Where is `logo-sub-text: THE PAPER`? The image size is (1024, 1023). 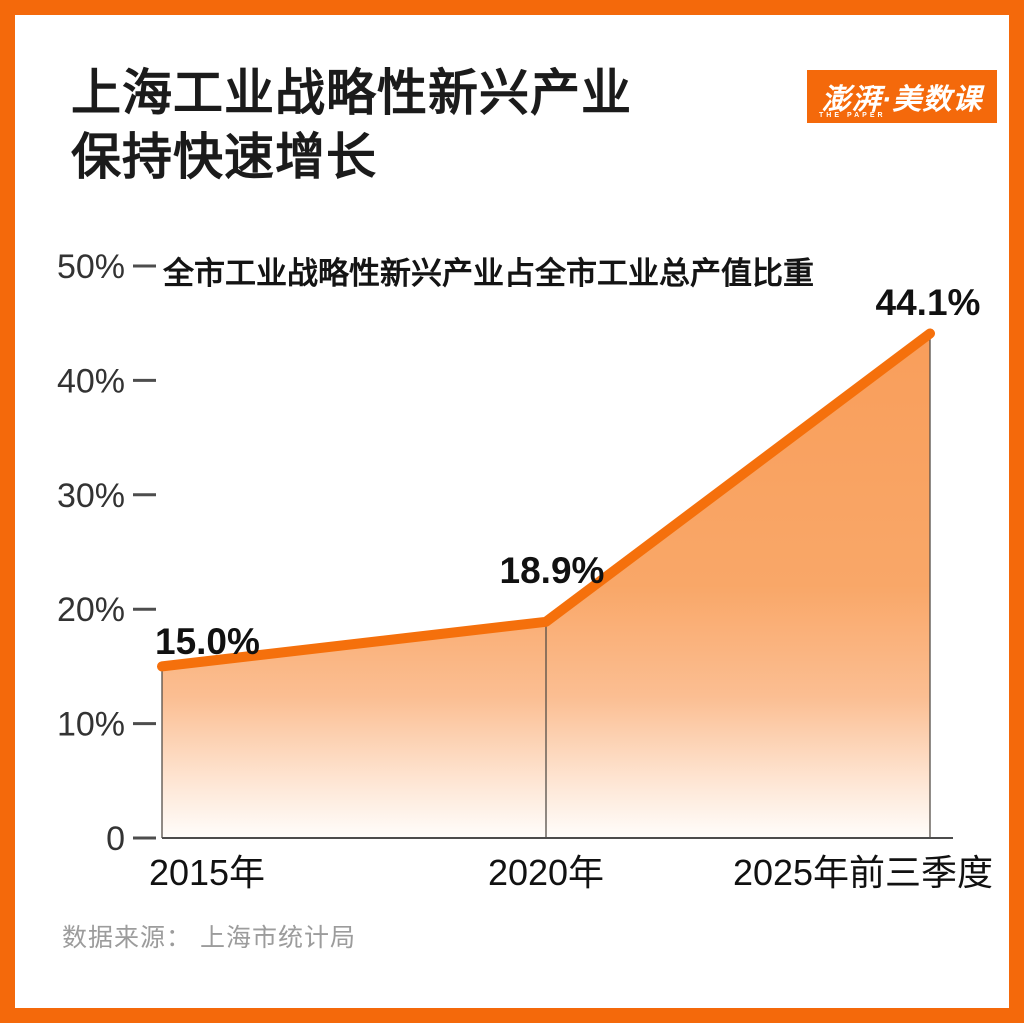
logo-sub-text: THE PAPER is located at coordinates (852, 115).